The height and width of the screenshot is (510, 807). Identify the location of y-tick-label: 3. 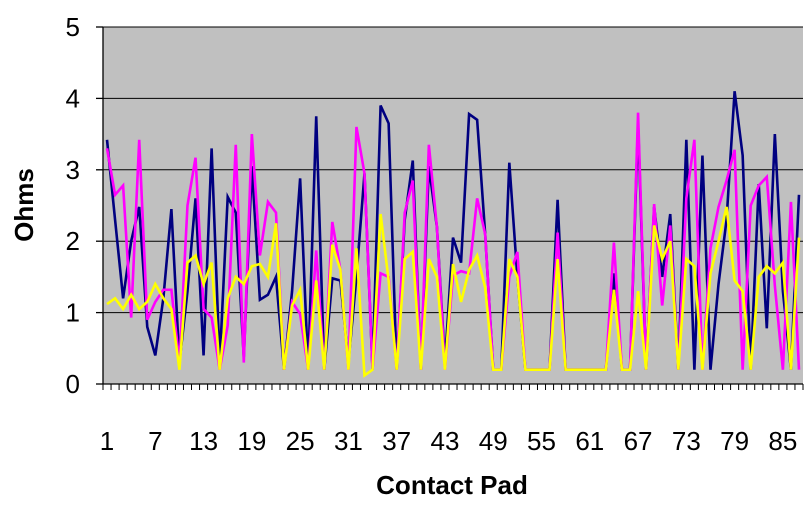
(73, 170).